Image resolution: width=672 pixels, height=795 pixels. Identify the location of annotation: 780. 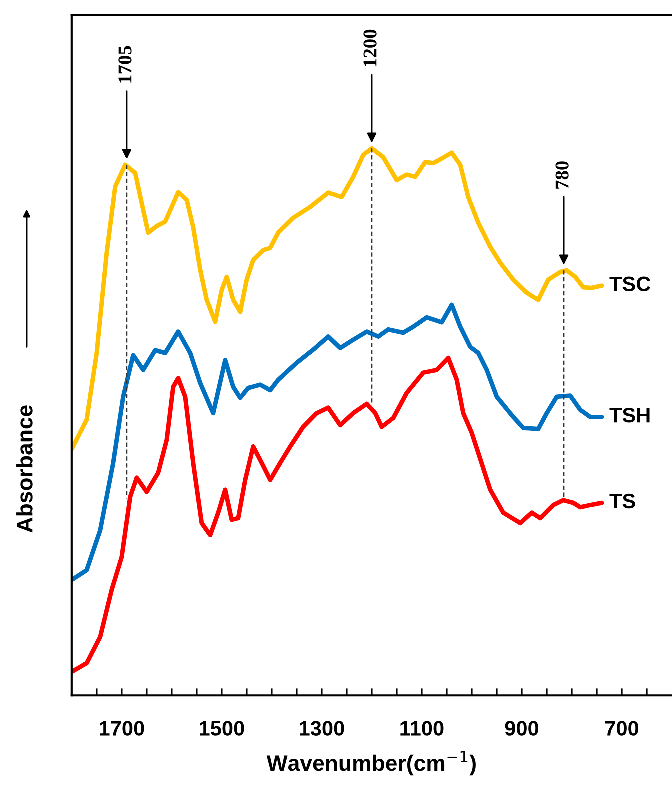
(562, 175).